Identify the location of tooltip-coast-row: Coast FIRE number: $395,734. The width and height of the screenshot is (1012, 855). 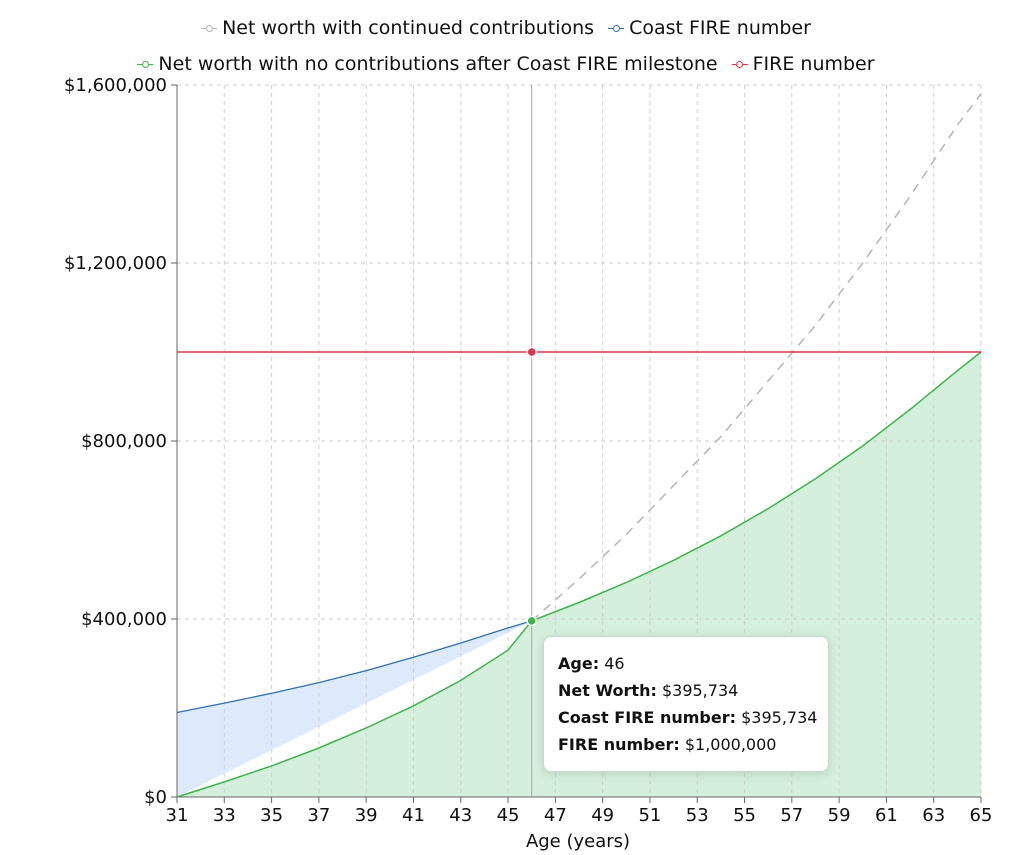
(693, 717).